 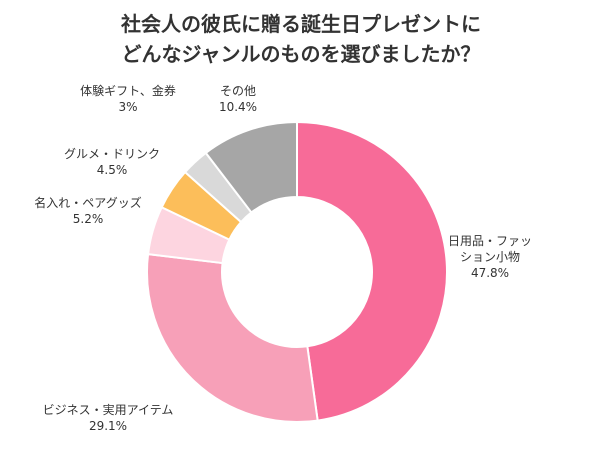 What do you see at coordinates (88, 203) in the screenshot?
I see `category-label: 名入れ・ペアグッズ` at bounding box center [88, 203].